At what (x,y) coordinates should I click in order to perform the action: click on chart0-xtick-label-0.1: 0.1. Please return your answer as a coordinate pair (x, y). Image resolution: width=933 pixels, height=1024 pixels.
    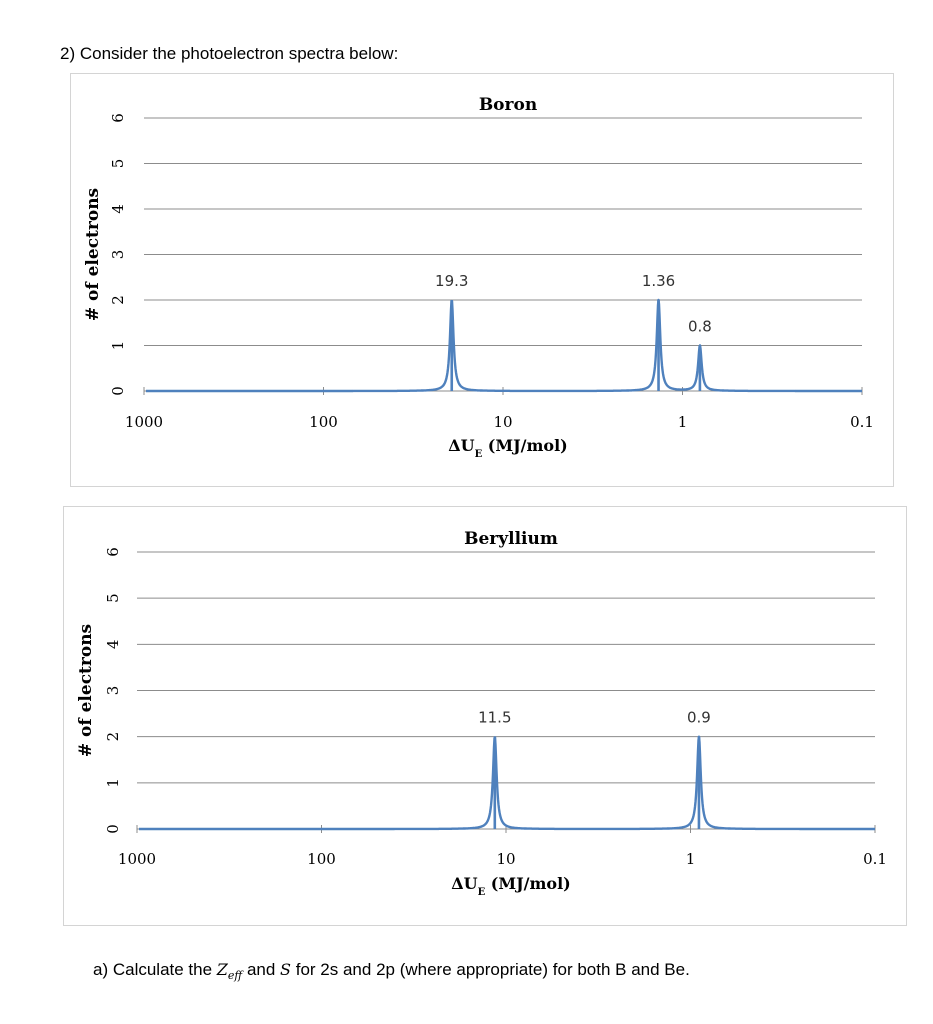
    Looking at the image, I should click on (862, 422).